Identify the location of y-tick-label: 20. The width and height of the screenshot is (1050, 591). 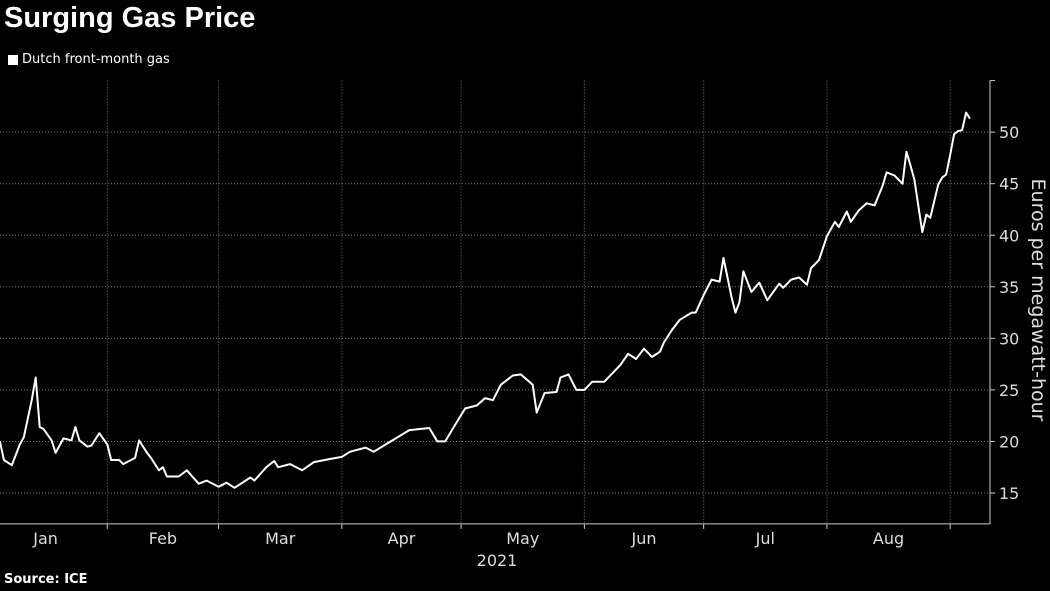
(1009, 441).